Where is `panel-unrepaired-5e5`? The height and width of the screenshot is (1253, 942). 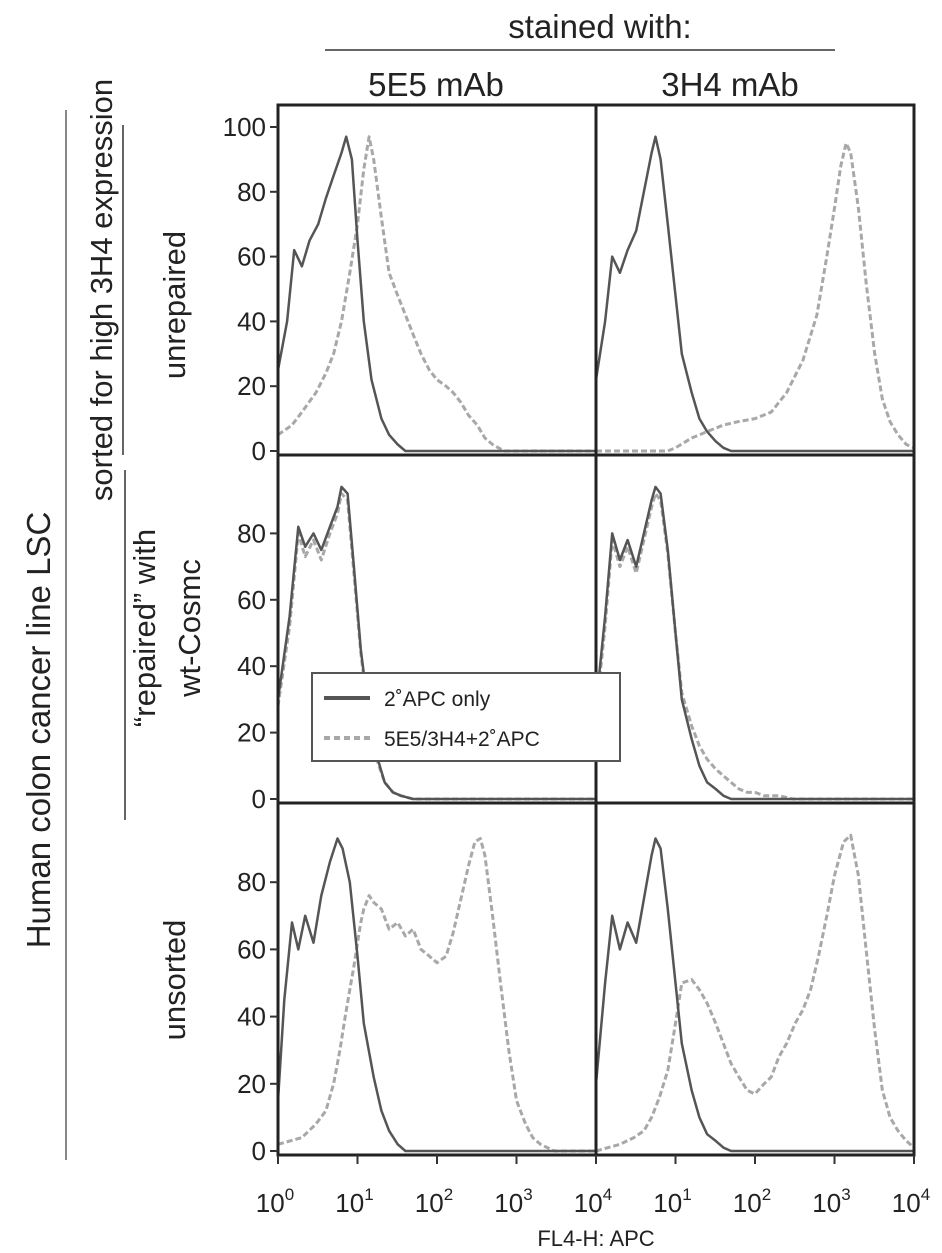
panel-unrepaired-5e5 is located at coordinates (437, 294).